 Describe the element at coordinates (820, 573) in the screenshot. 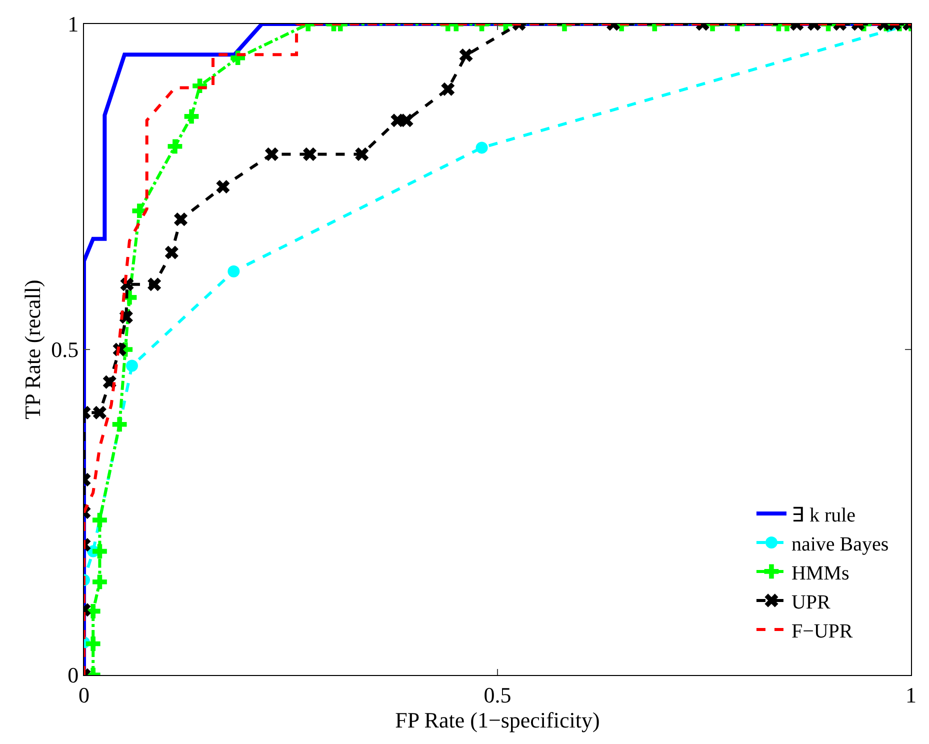

I see `legend-label: HMMs` at that location.